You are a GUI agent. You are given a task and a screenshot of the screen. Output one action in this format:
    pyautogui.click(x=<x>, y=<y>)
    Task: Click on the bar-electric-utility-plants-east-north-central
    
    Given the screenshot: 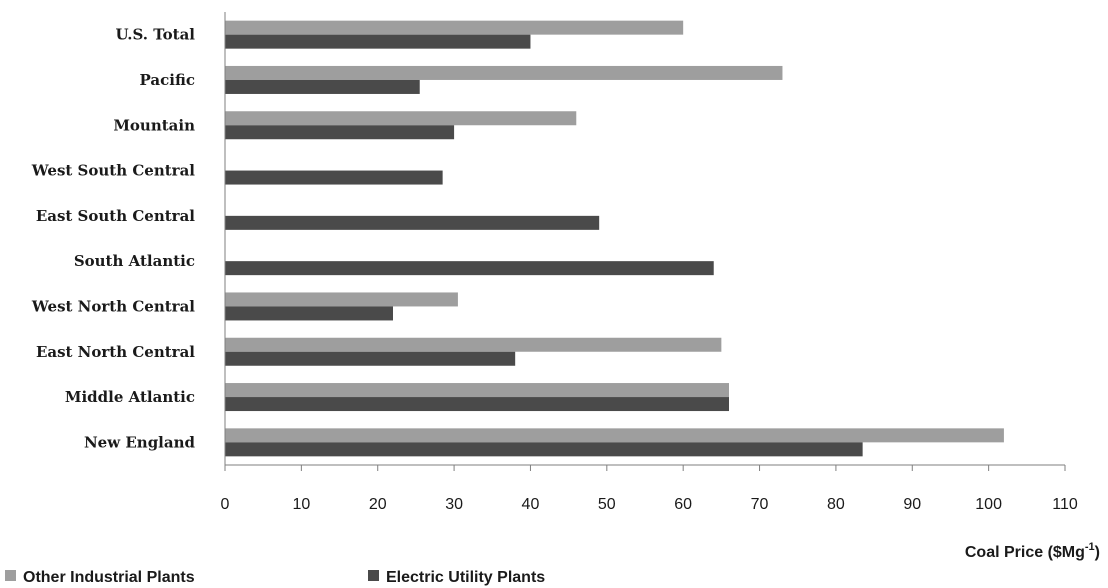 What is the action you would take?
    pyautogui.click(x=370, y=358)
    